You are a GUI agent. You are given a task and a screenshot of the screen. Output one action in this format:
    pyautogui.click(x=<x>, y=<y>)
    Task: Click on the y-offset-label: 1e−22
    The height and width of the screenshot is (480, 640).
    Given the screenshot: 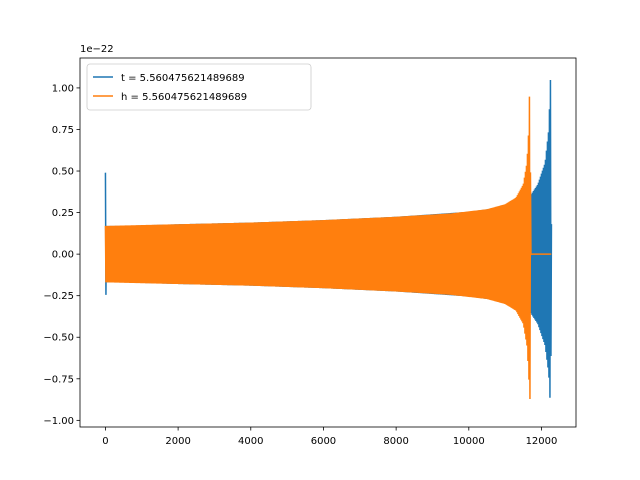 What is the action you would take?
    pyautogui.click(x=97, y=49)
    